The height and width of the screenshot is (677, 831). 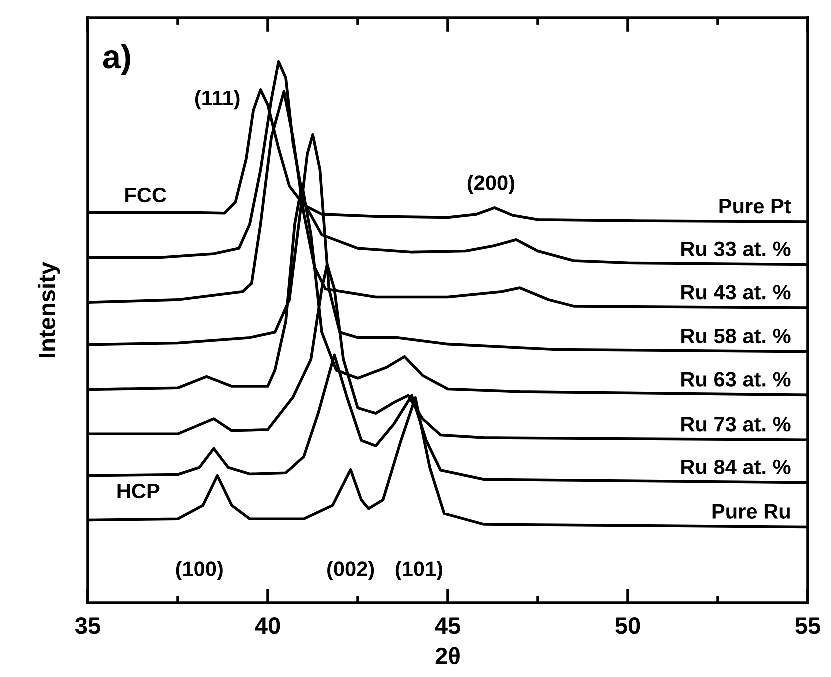 I want to click on y-axis-title: Intensity, so click(x=49, y=310).